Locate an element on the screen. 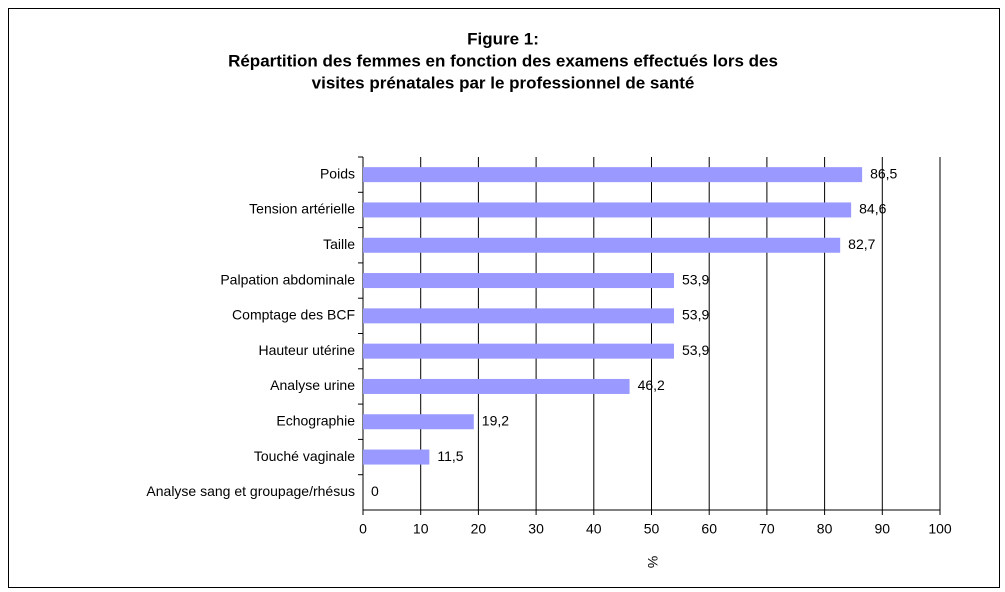  x-axis-label: % is located at coordinates (653, 562).